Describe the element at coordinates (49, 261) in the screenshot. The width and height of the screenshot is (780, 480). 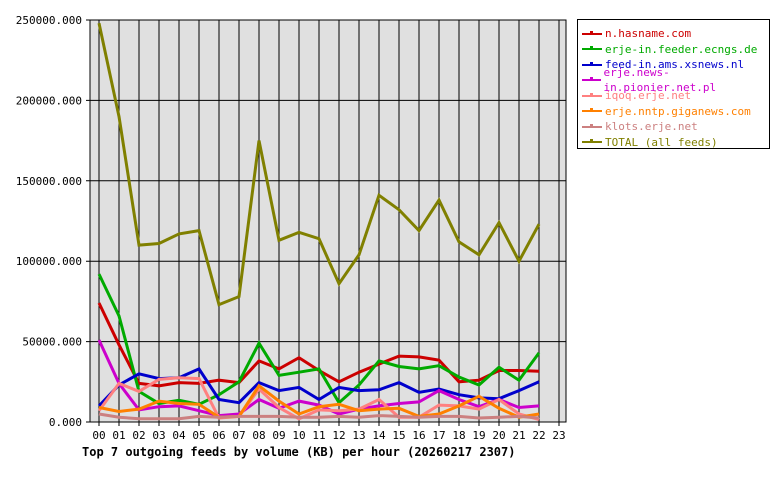
I see `y-tick-label: 100000.000` at that location.